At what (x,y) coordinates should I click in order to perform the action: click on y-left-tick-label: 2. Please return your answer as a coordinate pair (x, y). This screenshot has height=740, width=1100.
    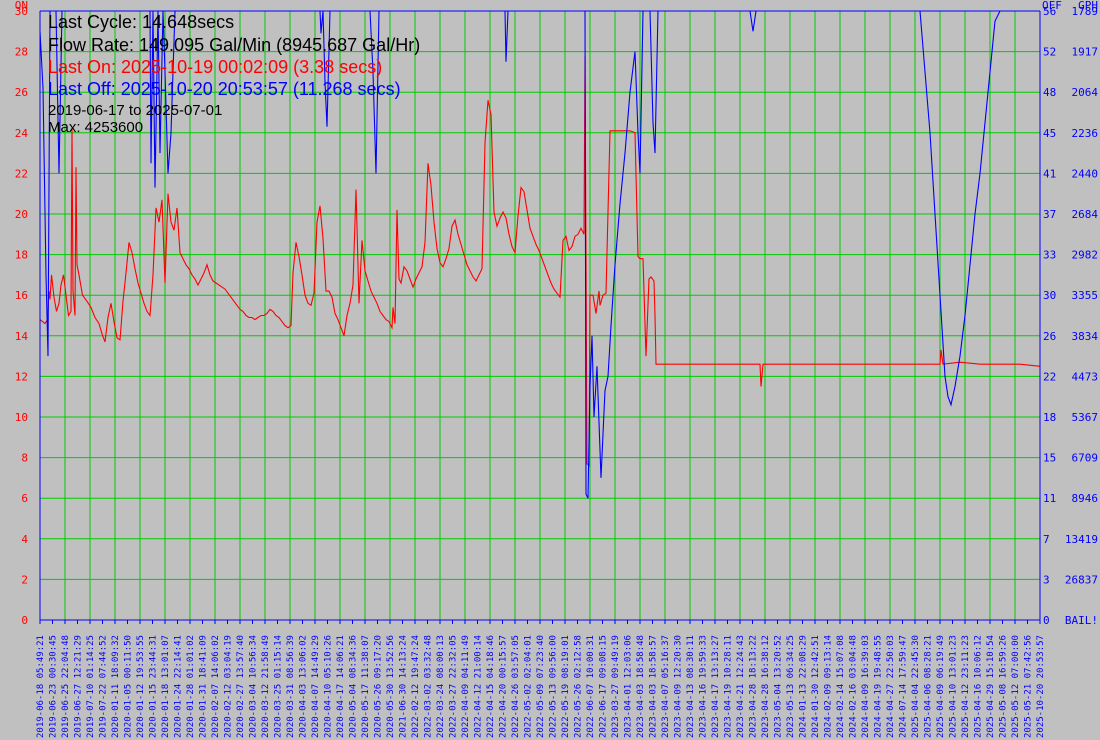
    Looking at the image, I should click on (24, 579).